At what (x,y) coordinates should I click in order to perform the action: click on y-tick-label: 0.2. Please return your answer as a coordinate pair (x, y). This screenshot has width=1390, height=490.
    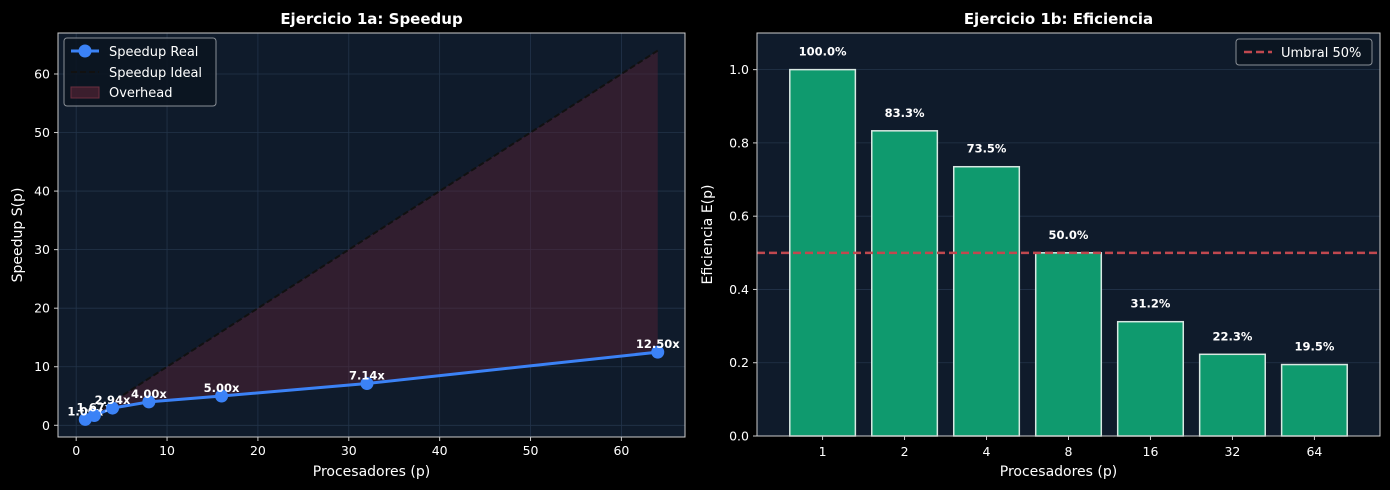
    Looking at the image, I should click on (739, 362).